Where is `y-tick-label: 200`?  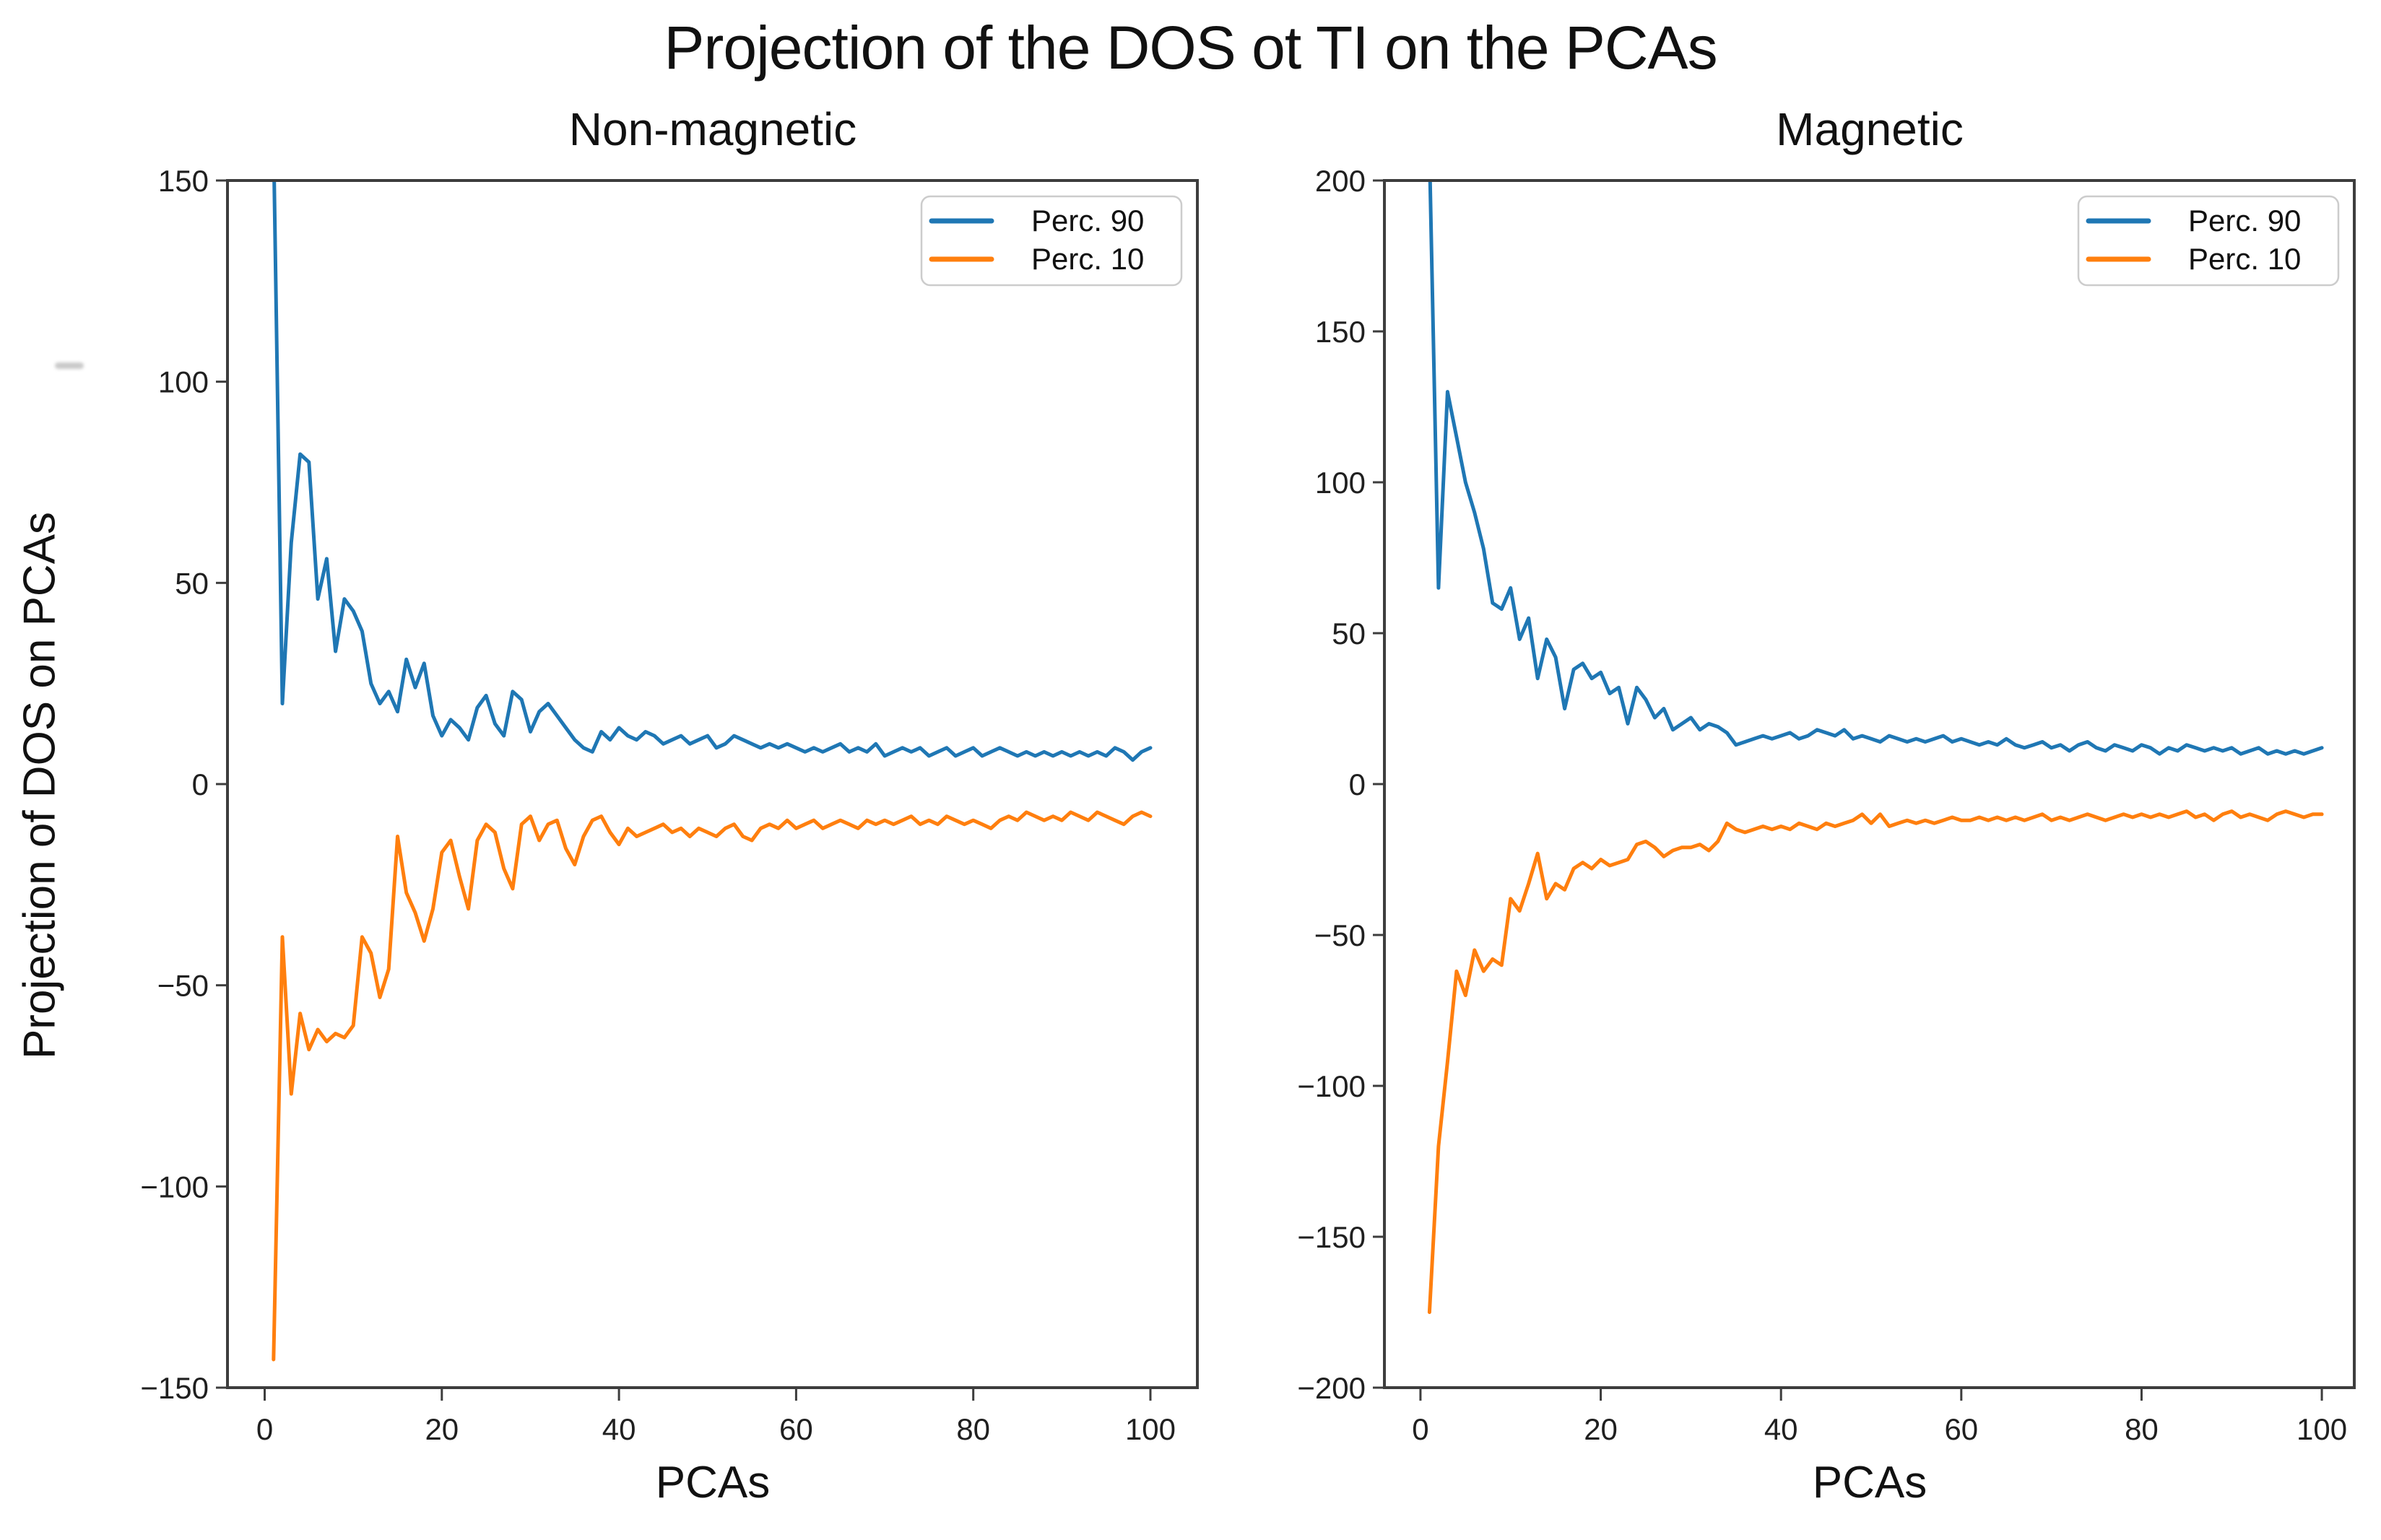 y-tick-label: 200 is located at coordinates (1340, 181).